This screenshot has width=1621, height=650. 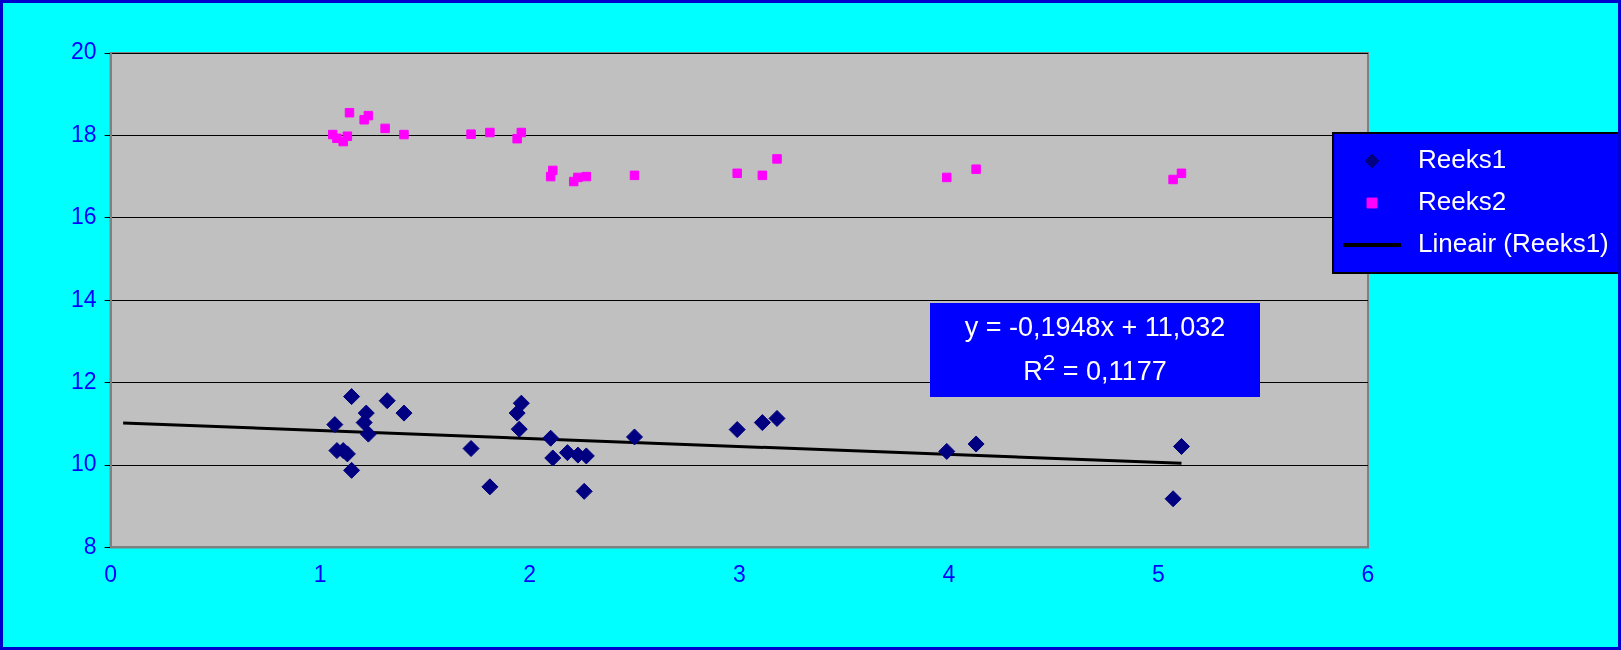 What do you see at coordinates (83, 51) in the screenshot?
I see `y-tick-label: 20` at bounding box center [83, 51].